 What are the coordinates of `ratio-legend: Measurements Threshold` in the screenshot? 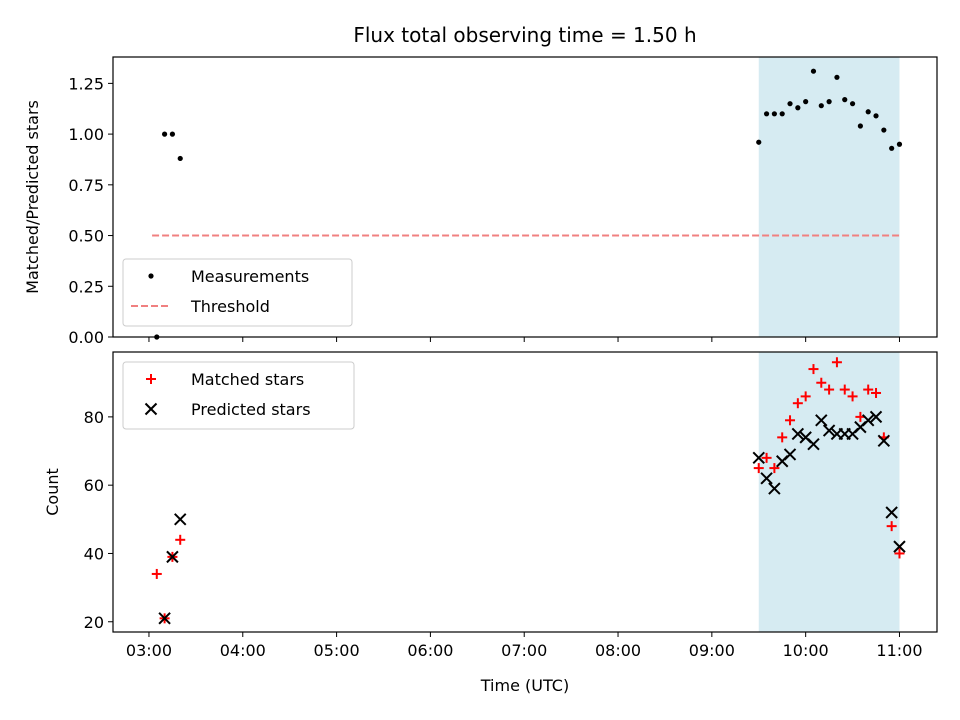 It's located at (237, 292).